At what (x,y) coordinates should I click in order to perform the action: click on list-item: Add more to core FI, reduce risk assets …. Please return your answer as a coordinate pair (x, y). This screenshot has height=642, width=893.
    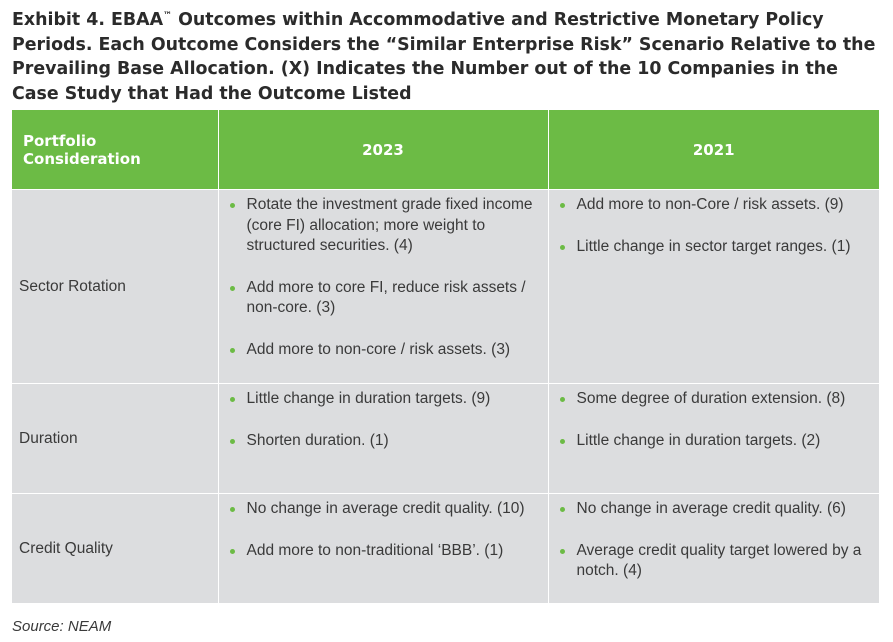
    Looking at the image, I should click on (385, 298).